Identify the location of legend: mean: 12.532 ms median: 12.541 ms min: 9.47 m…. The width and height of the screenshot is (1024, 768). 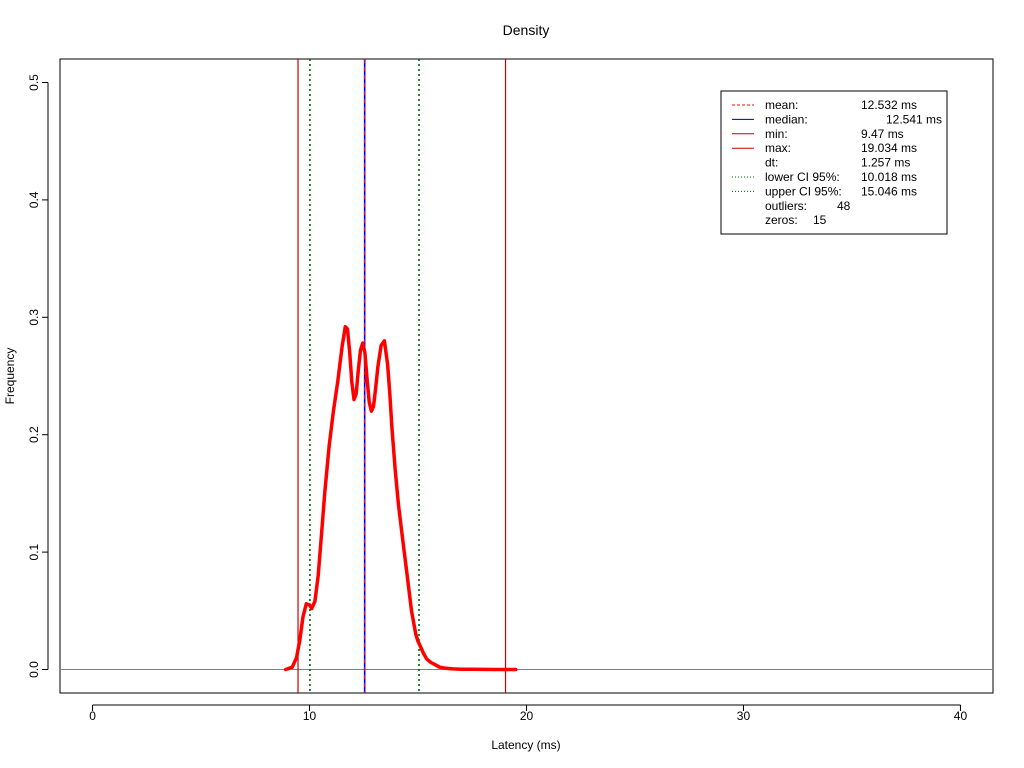
(834, 162).